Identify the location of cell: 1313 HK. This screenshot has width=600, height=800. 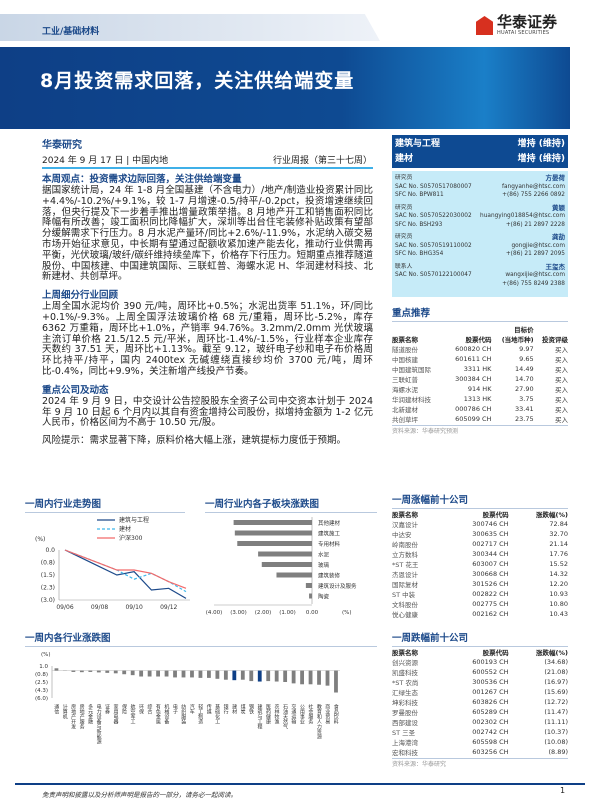
(477, 399).